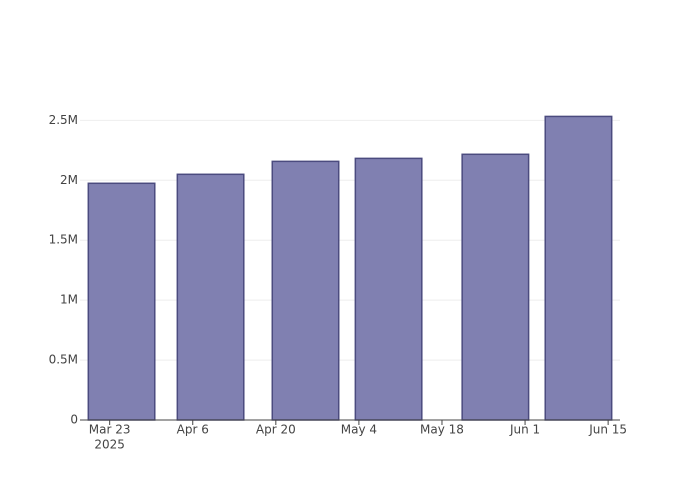 The image size is (700, 500). Describe the element at coordinates (69, 180) in the screenshot. I see `y-tick-label: 2M` at that location.